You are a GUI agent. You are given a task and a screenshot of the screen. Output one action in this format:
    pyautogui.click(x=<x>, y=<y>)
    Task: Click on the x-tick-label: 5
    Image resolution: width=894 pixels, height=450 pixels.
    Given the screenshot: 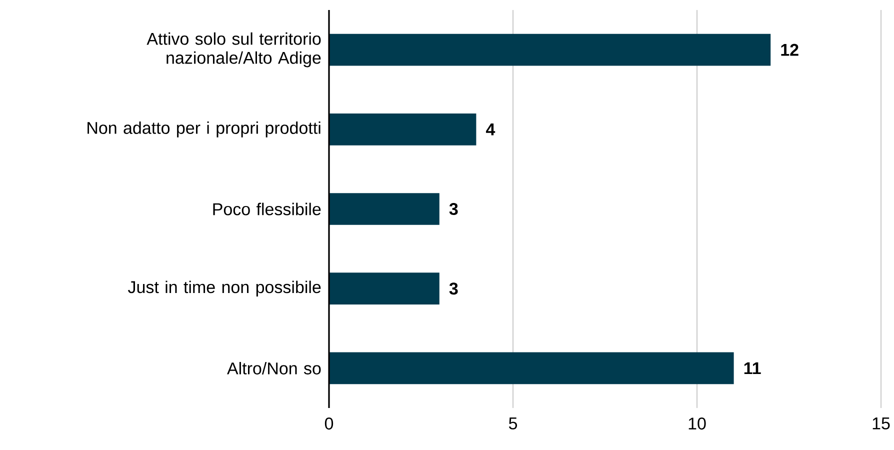 What is the action you would take?
    pyautogui.click(x=513, y=424)
    